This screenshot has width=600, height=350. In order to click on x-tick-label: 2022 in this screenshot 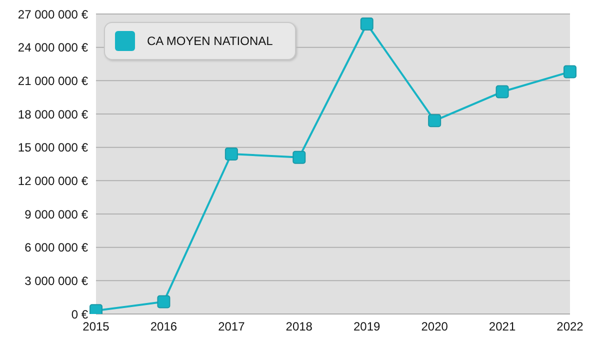, I will do `click(570, 327)`.